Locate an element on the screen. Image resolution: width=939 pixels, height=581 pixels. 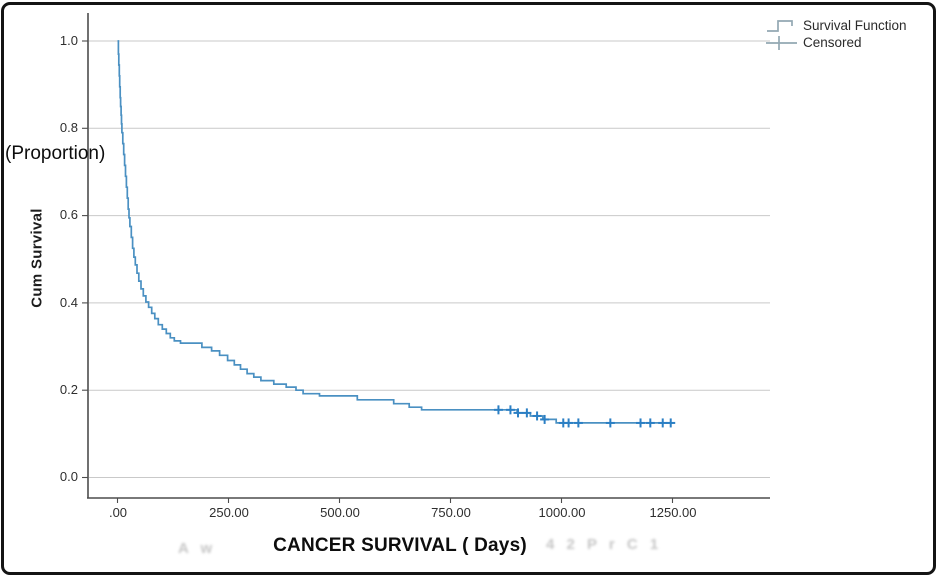
x-tick-0: .00 is located at coordinates (118, 512).